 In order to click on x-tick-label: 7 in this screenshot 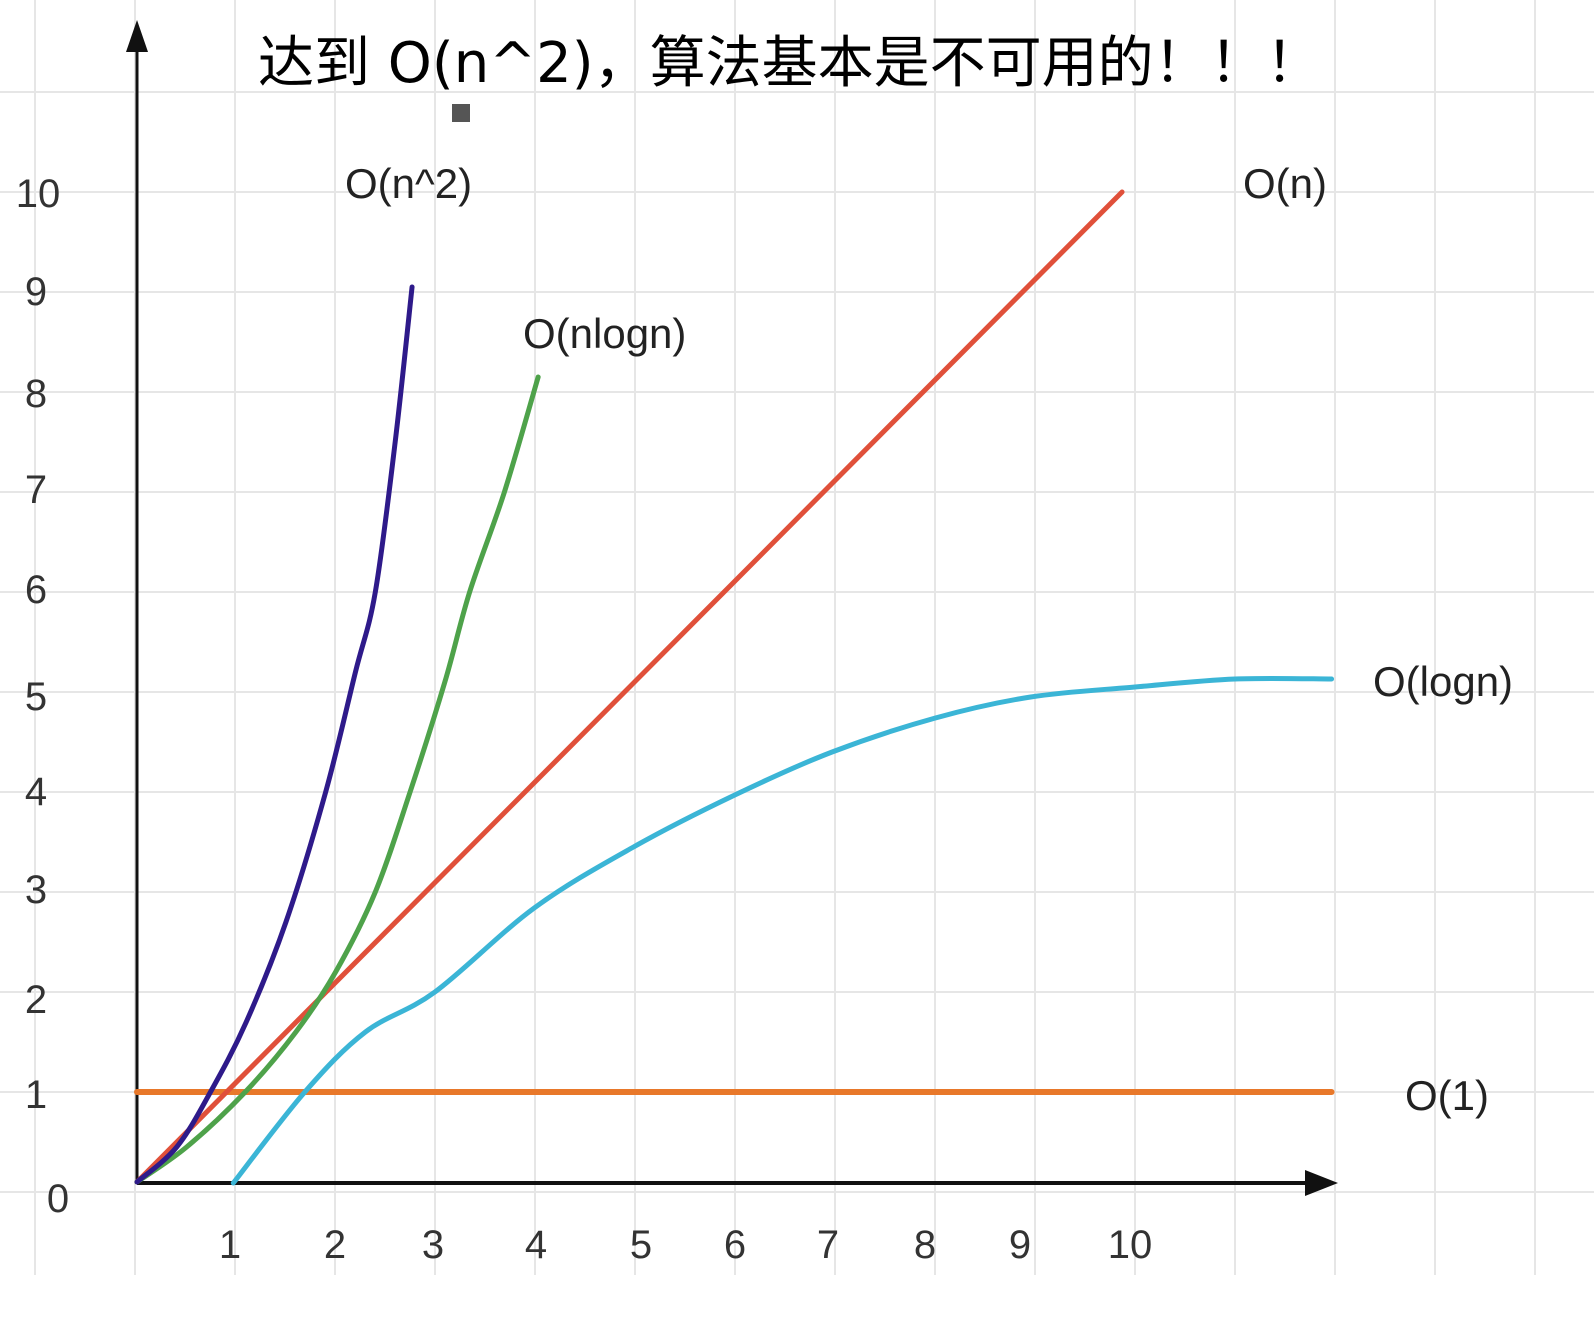, I will do `click(828, 1245)`.